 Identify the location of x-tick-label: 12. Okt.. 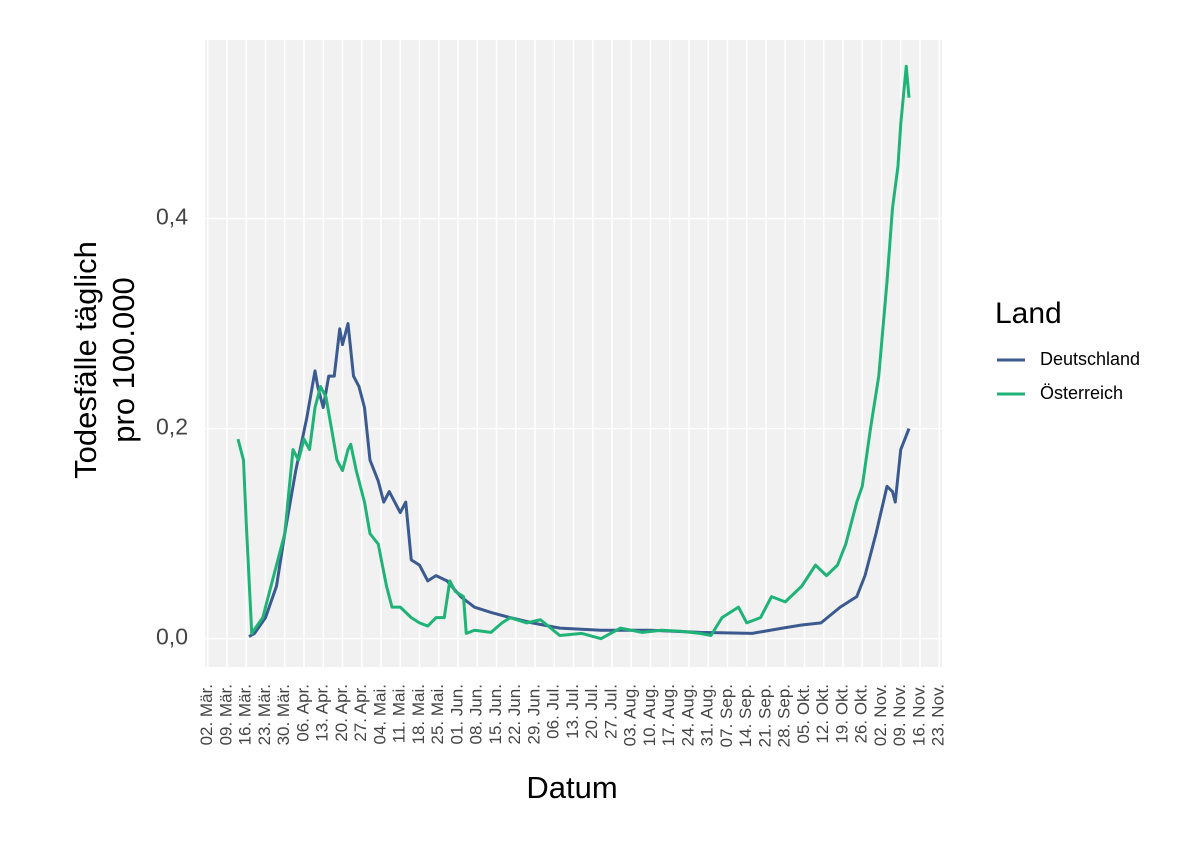
(822, 714).